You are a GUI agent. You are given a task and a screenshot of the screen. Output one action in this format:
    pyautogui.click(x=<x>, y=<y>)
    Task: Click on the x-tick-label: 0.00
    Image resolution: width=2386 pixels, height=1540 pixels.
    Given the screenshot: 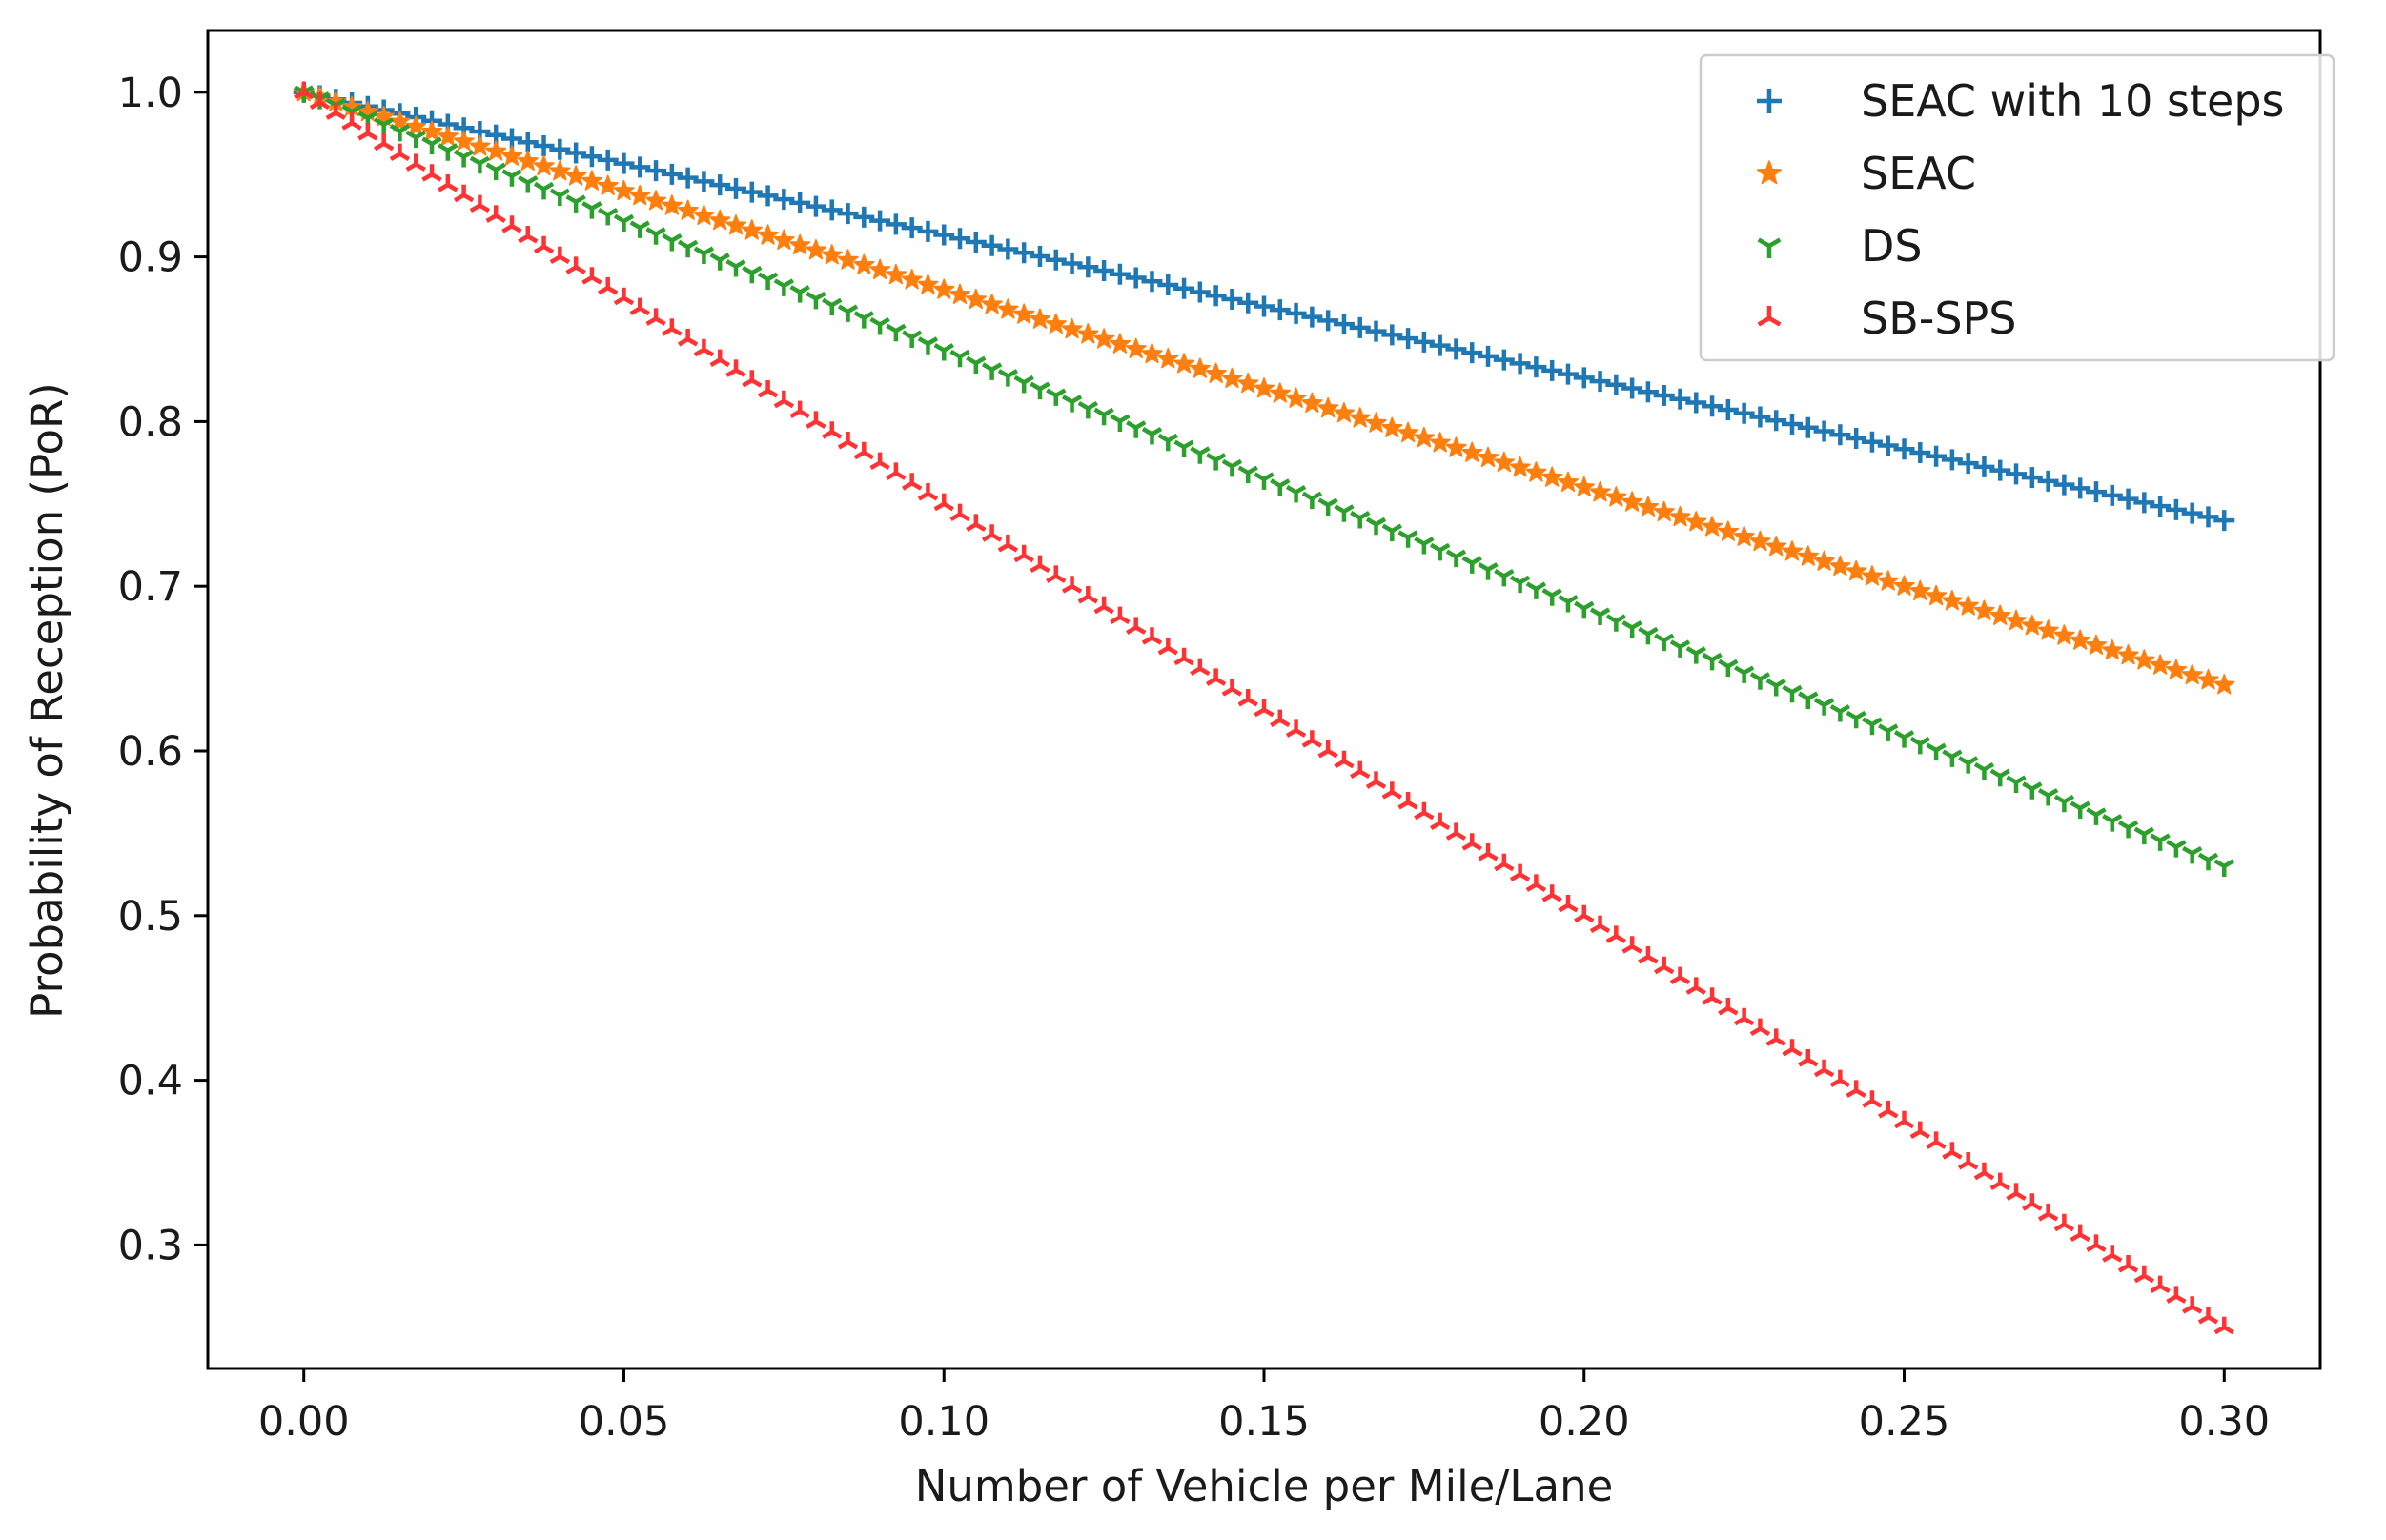 What is the action you would take?
    pyautogui.click(x=304, y=1422)
    